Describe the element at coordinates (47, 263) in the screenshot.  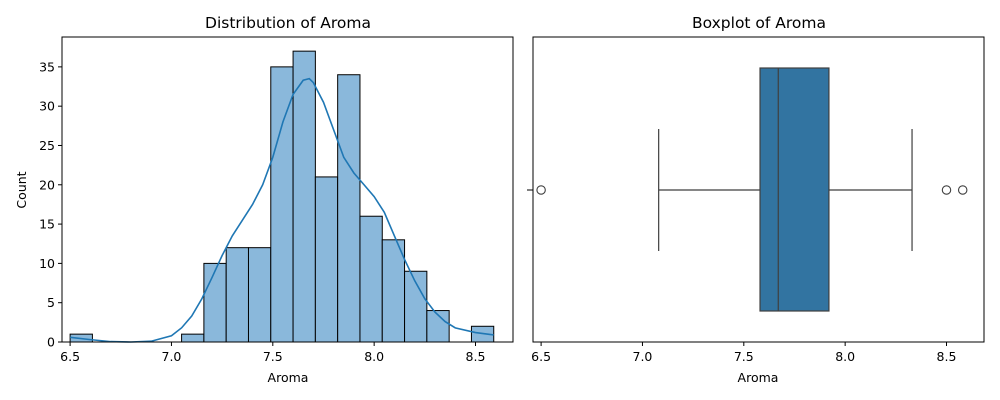
I see `histogram-y-tick-label: 10` at that location.